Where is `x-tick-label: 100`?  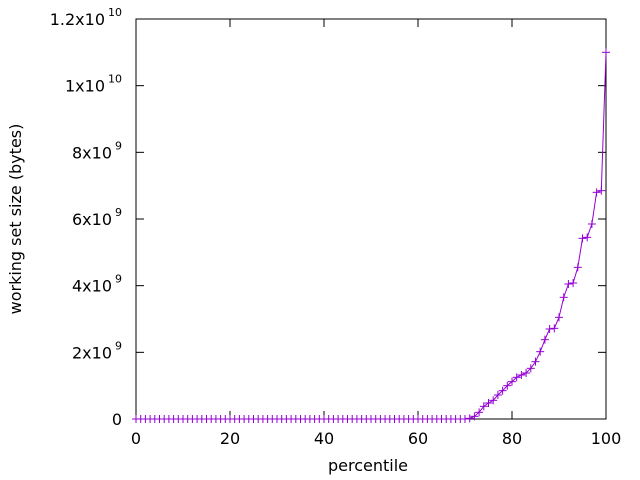
x-tick-label: 100 is located at coordinates (606, 438).